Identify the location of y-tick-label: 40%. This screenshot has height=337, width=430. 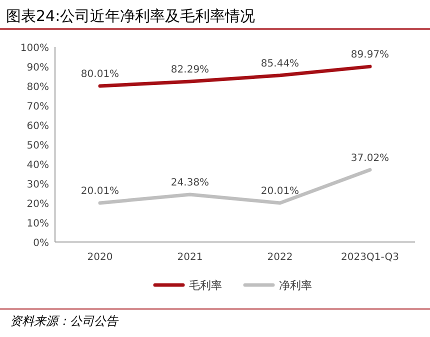
(37, 165).